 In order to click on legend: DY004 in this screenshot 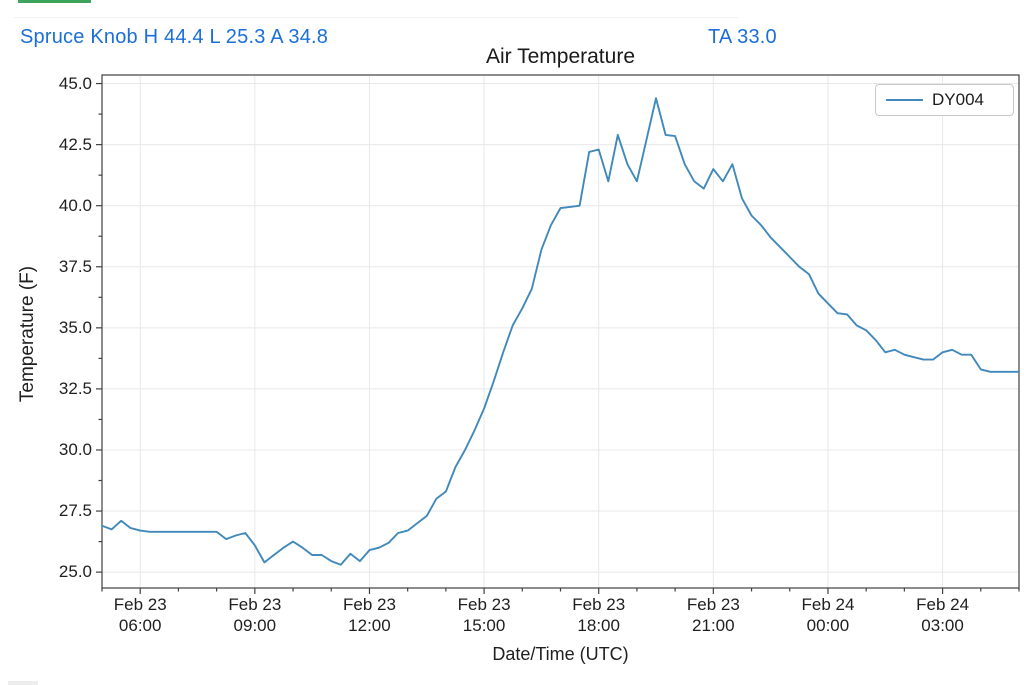, I will do `click(944, 100)`.